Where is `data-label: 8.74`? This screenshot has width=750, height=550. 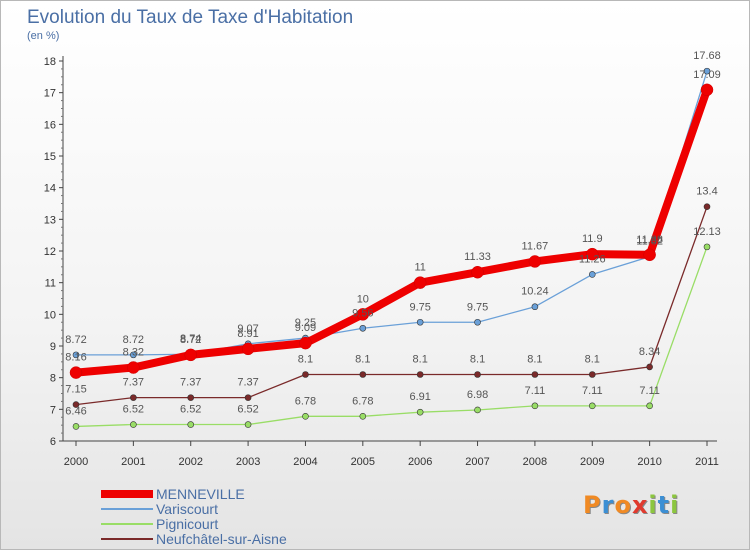 data-label: 8.74 is located at coordinates (190, 339).